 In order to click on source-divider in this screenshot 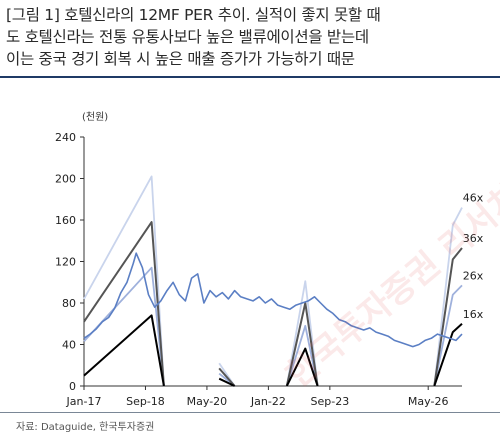, I will do `click(250, 412)`.